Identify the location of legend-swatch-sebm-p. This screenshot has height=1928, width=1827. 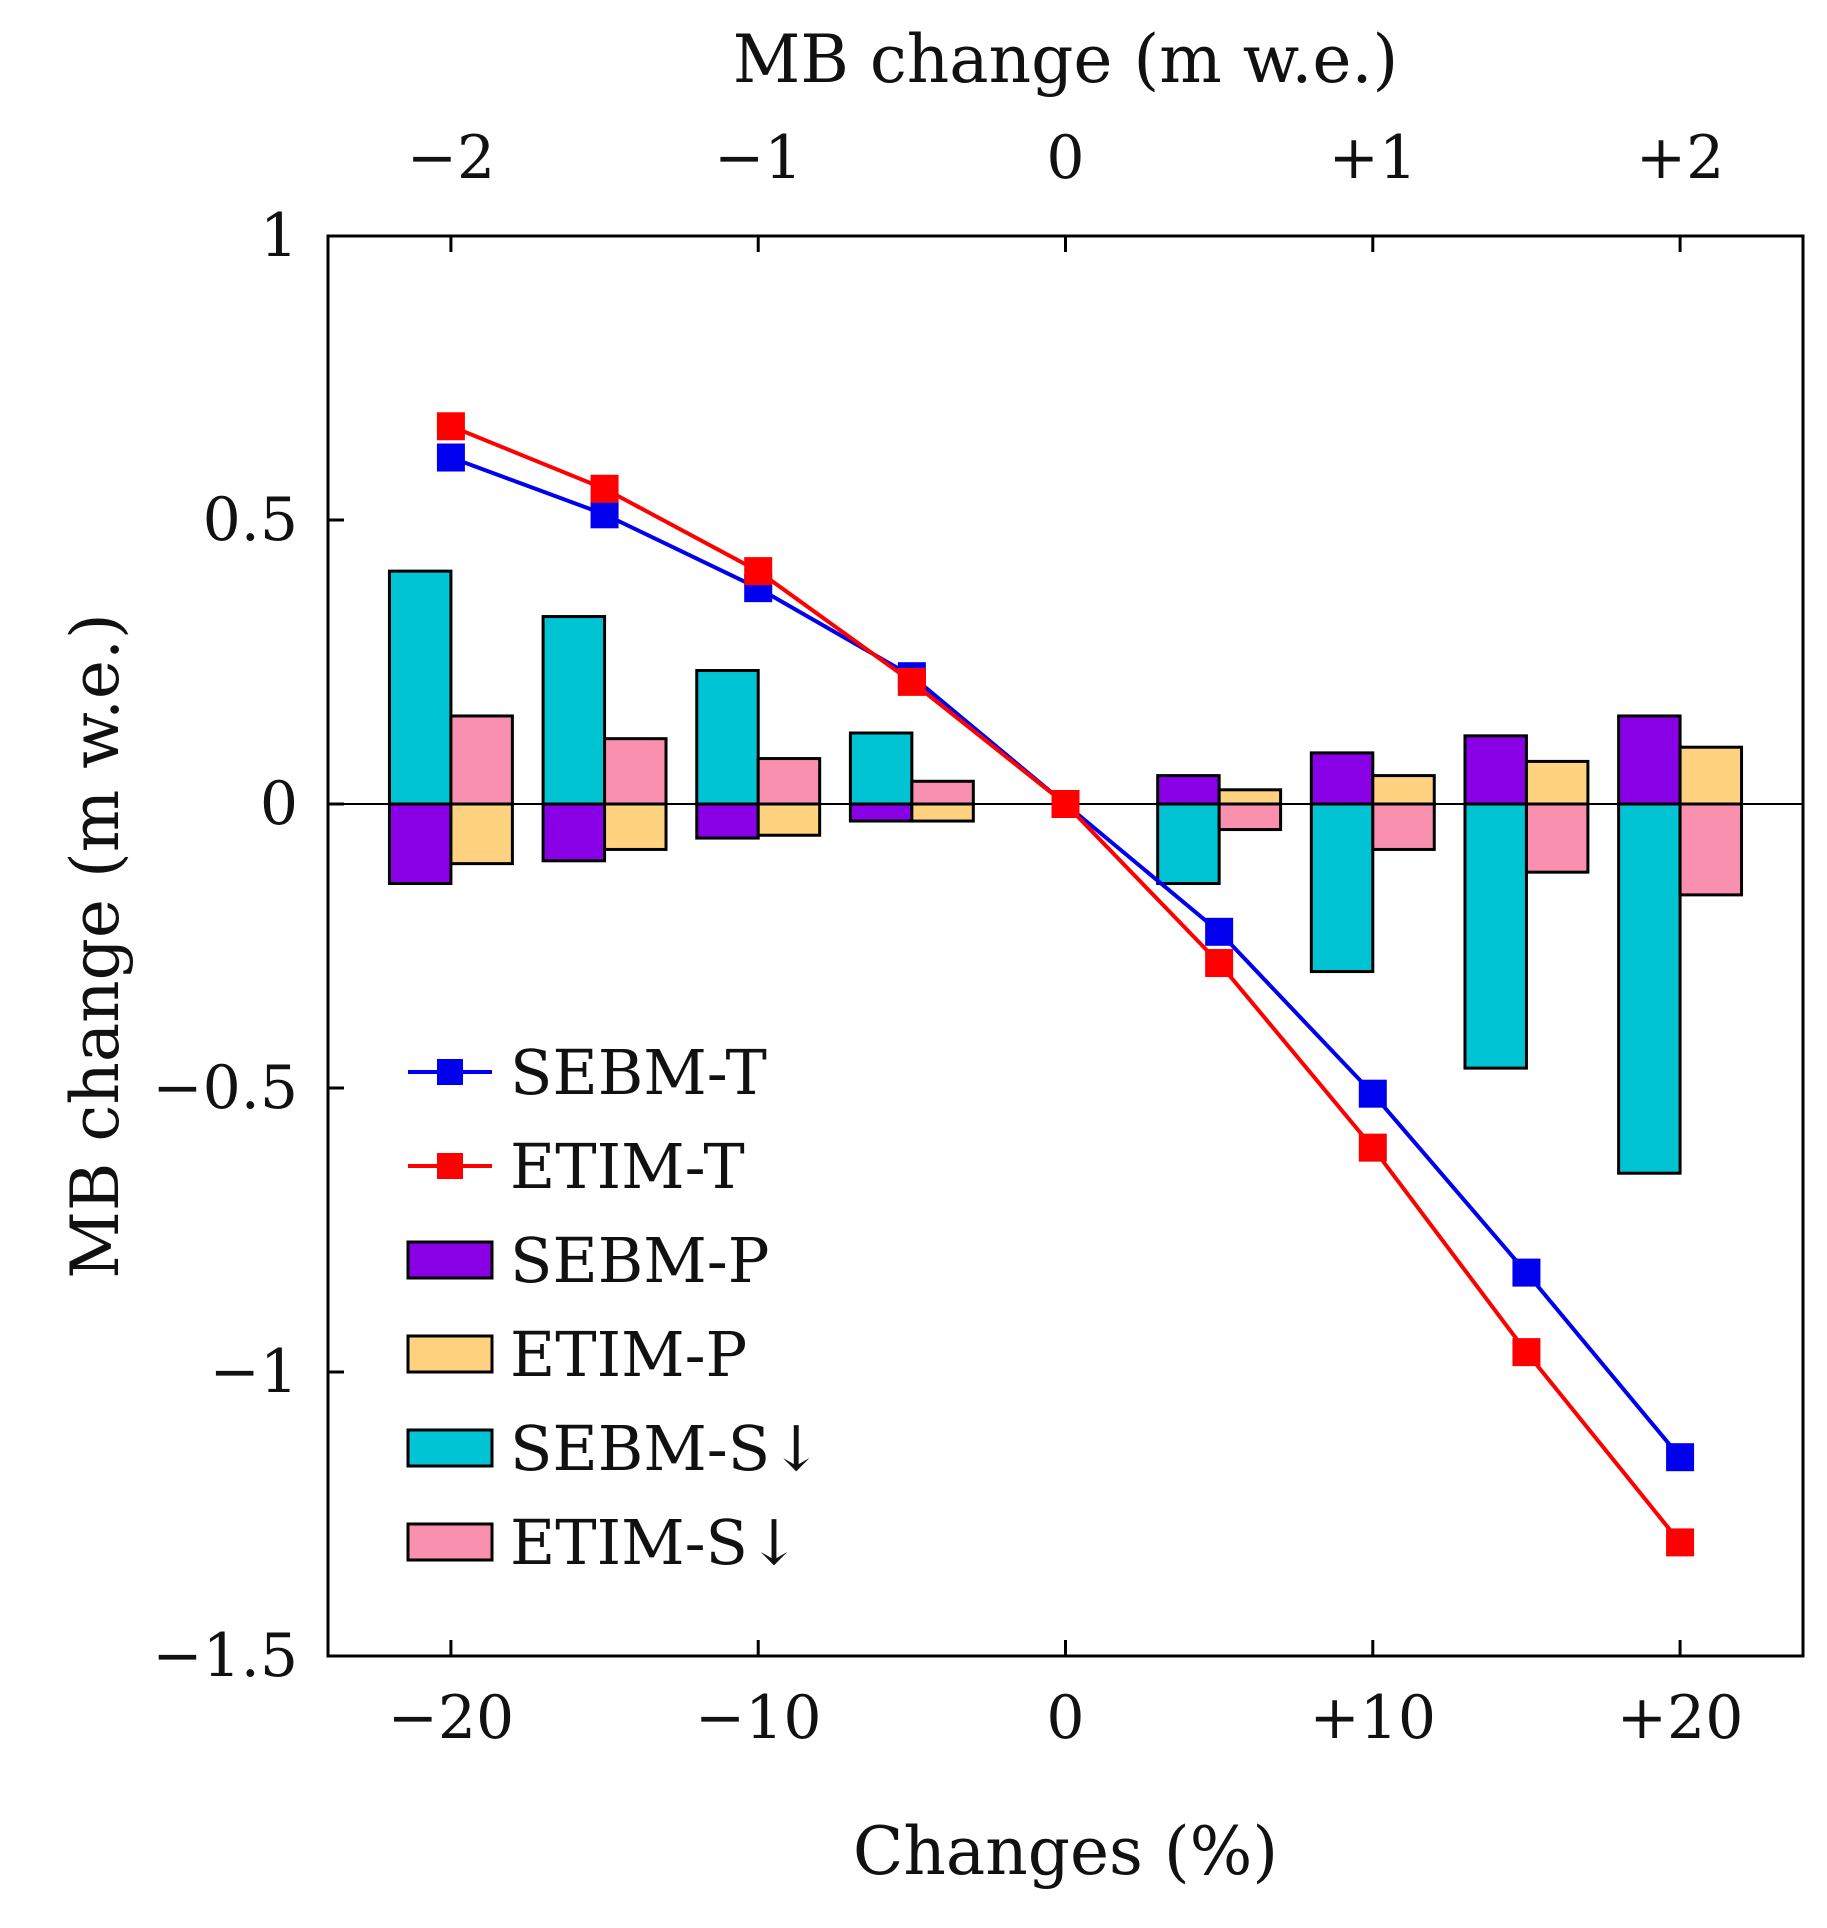
(450, 1260).